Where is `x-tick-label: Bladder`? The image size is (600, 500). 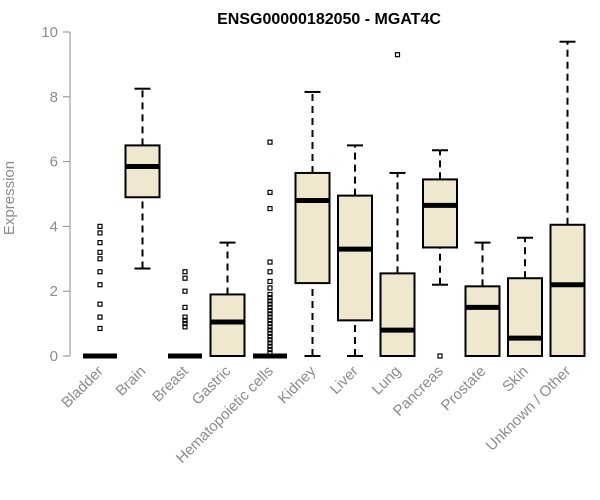 x-tick-label: Bladder is located at coordinates (82, 387).